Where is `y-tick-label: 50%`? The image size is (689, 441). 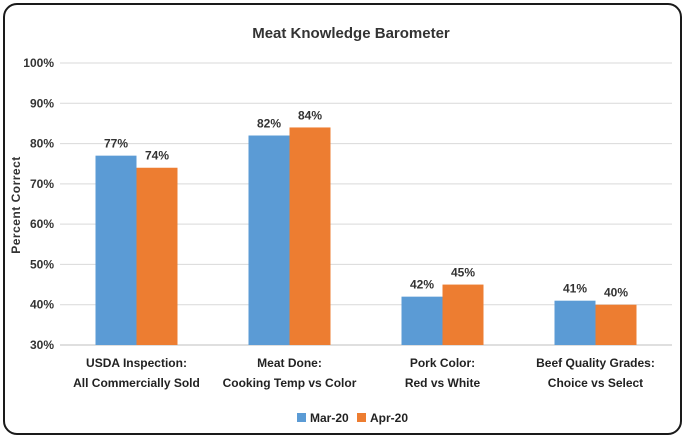
y-tick-label: 50% is located at coordinates (42, 264).